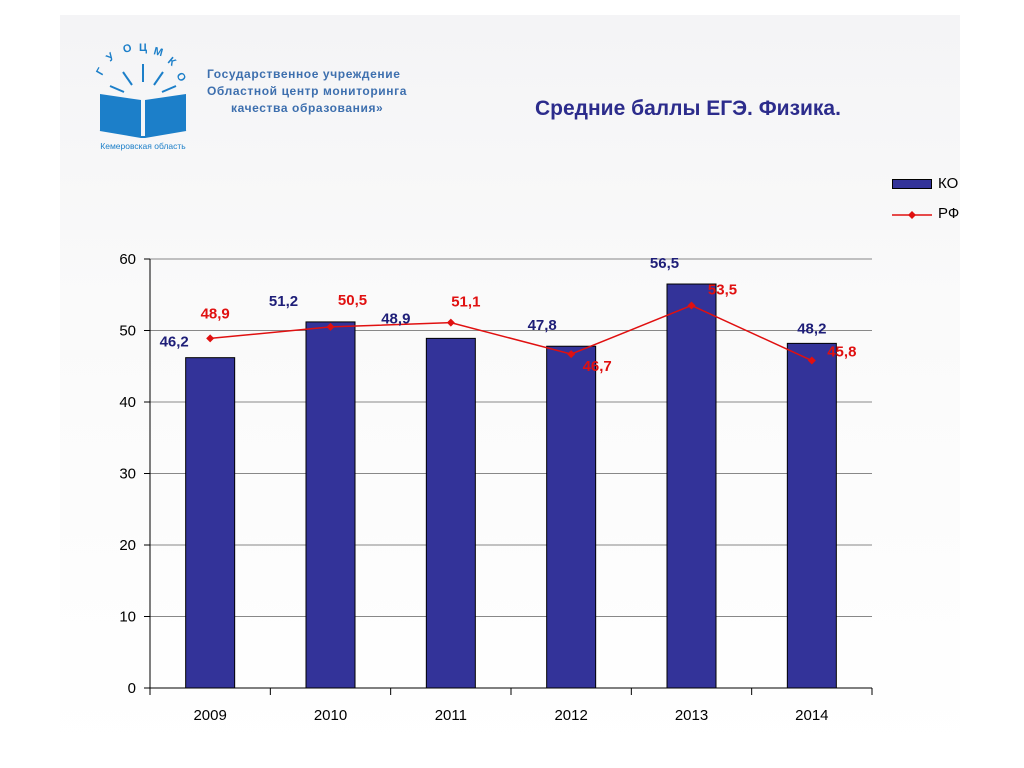 The height and width of the screenshot is (768, 1024). Describe the element at coordinates (811, 715) in the screenshot. I see `x-tick-label: 2014` at that location.